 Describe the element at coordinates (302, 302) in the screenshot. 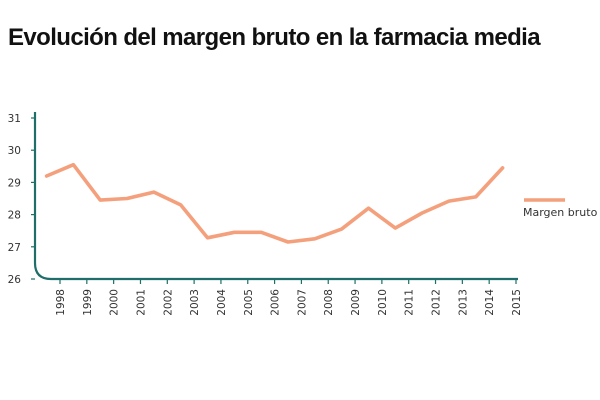

I see `x-tick-label: 2007` at that location.